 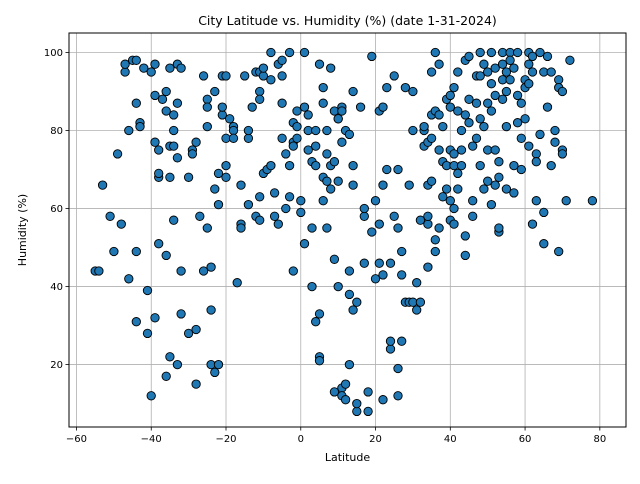 I want to click on x-tick-label: 40, so click(x=450, y=439).